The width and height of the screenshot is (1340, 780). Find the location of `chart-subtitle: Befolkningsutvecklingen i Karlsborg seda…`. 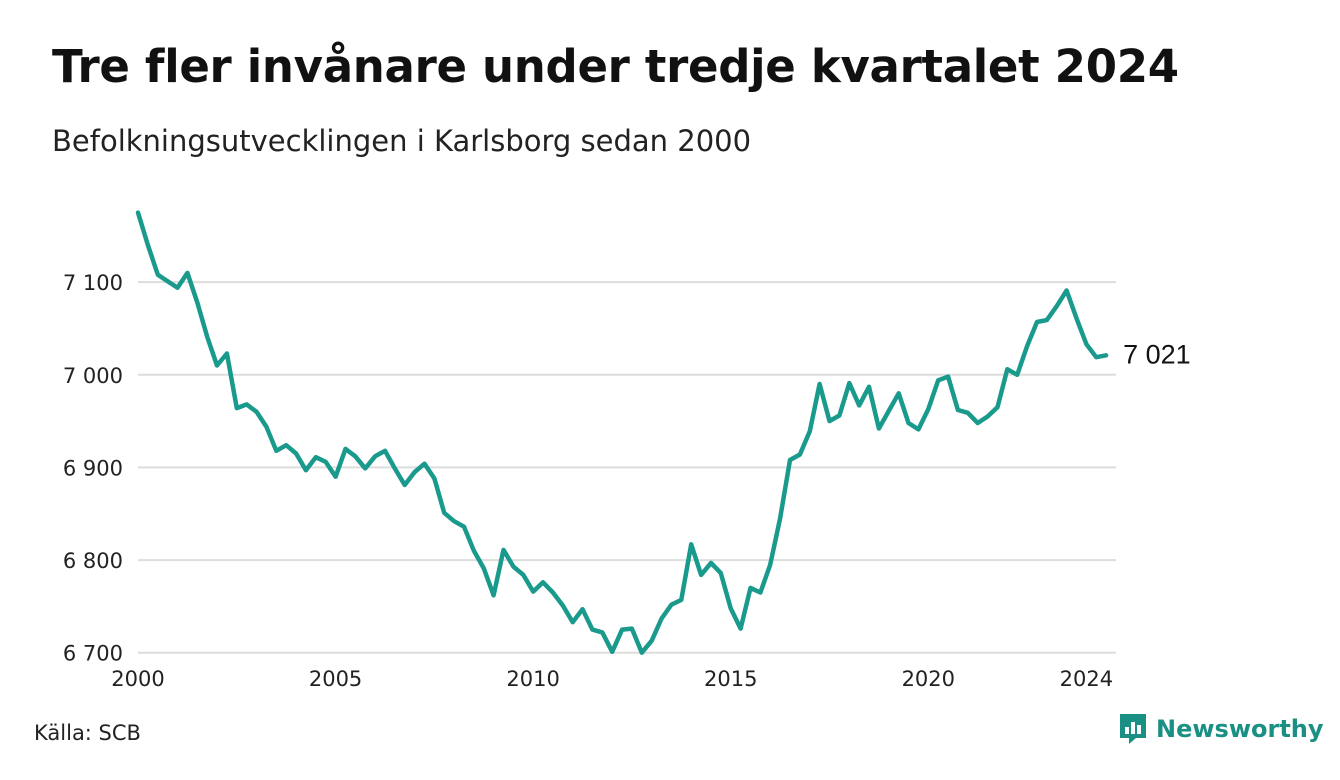

chart-subtitle: Befolkningsutvecklingen i Karlsborg seda… is located at coordinates (402, 141).